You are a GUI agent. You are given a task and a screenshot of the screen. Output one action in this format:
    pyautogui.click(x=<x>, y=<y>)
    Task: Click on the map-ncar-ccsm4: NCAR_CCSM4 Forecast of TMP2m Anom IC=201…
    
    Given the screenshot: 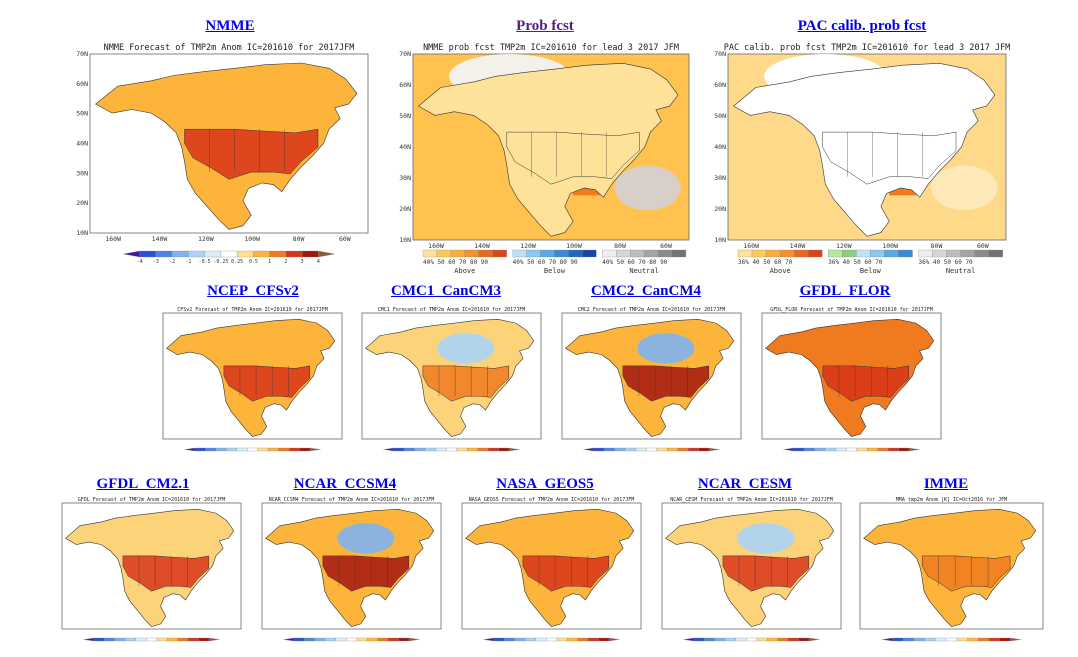 What is the action you would take?
    pyautogui.click(x=348, y=570)
    